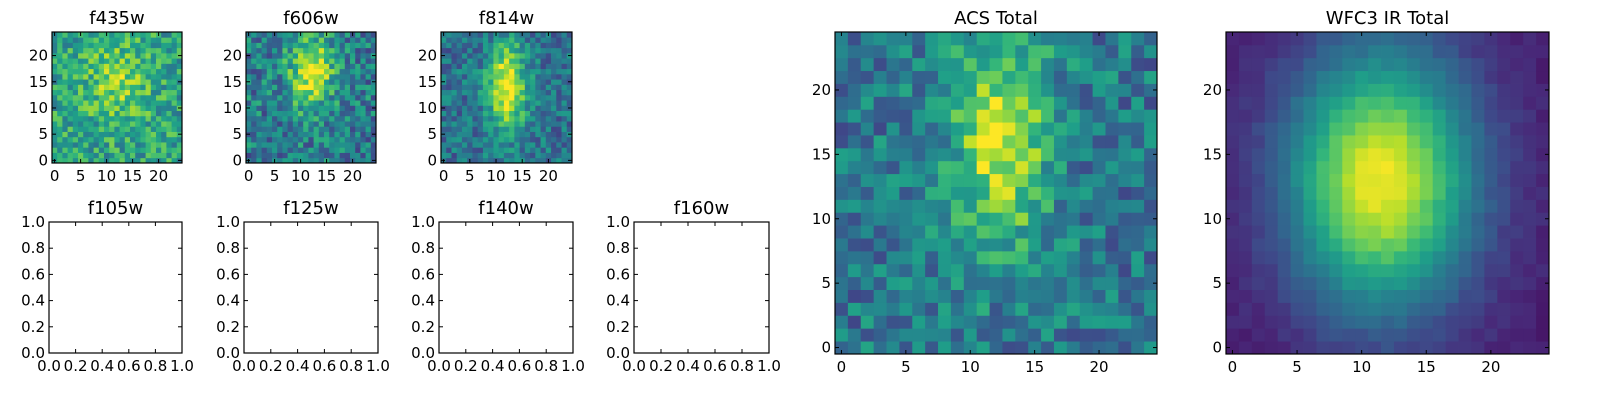 Image resolution: width=1600 pixels, height=400 pixels. What do you see at coordinates (427, 108) in the screenshot?
I see `y-tick-label: 10` at bounding box center [427, 108].